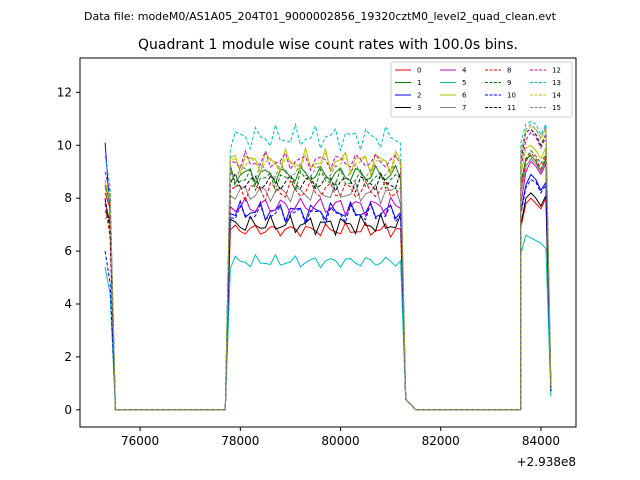 Image resolution: width=640 pixels, height=480 pixels. Describe the element at coordinates (140, 441) in the screenshot. I see `x-tick-label: 76000` at that location.